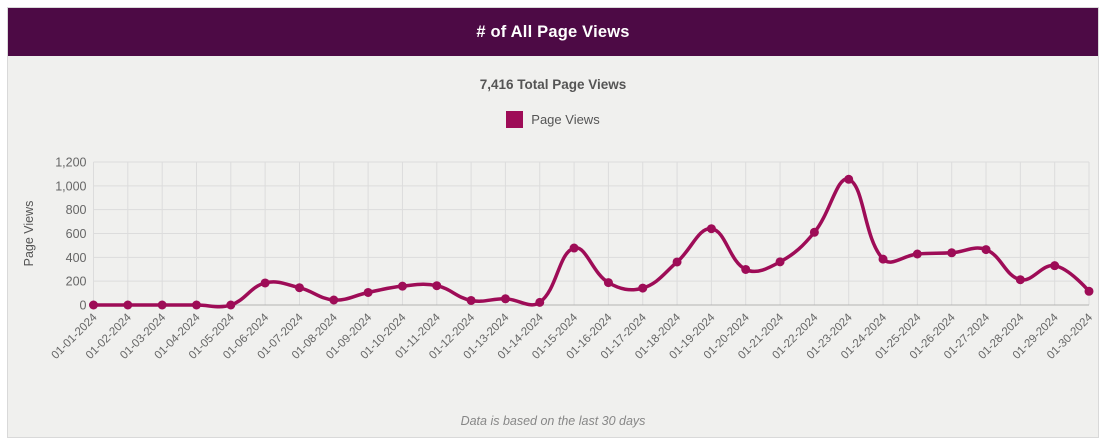 The image size is (1106, 445). I want to click on card-header: # of All Page Views, so click(553, 32).